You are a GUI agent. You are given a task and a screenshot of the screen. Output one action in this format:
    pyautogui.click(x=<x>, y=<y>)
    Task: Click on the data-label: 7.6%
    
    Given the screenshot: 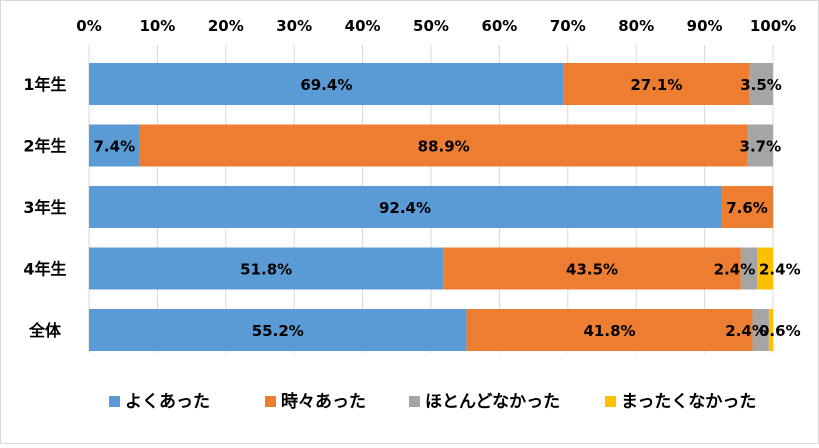 What is the action you would take?
    pyautogui.click(x=747, y=208)
    